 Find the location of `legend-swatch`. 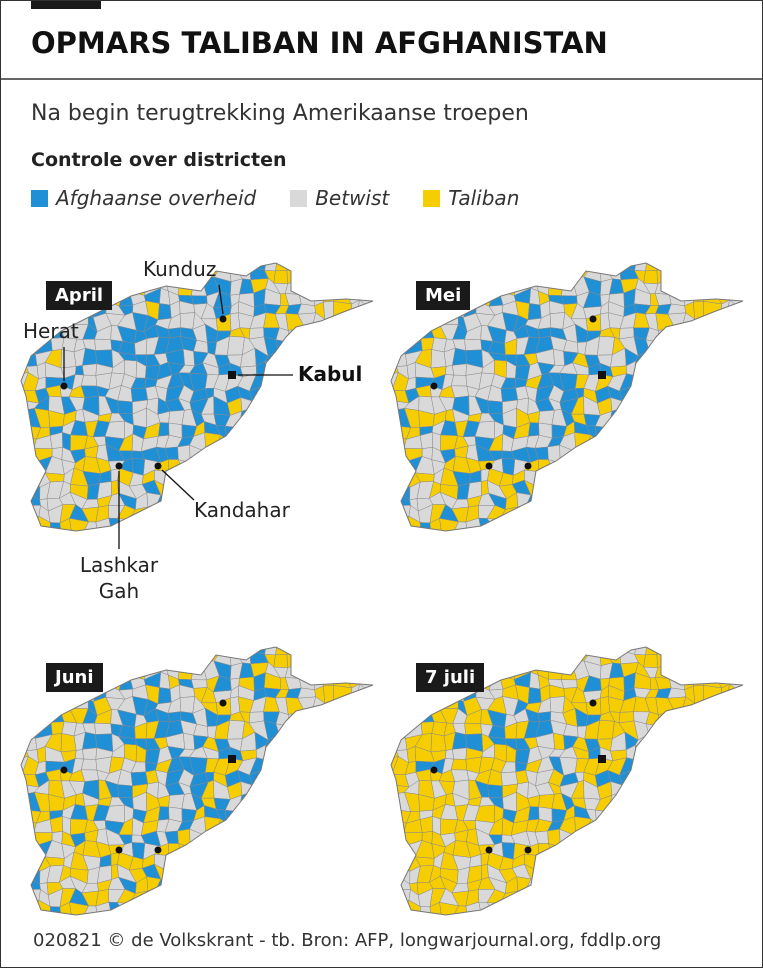

legend-swatch is located at coordinates (299, 198).